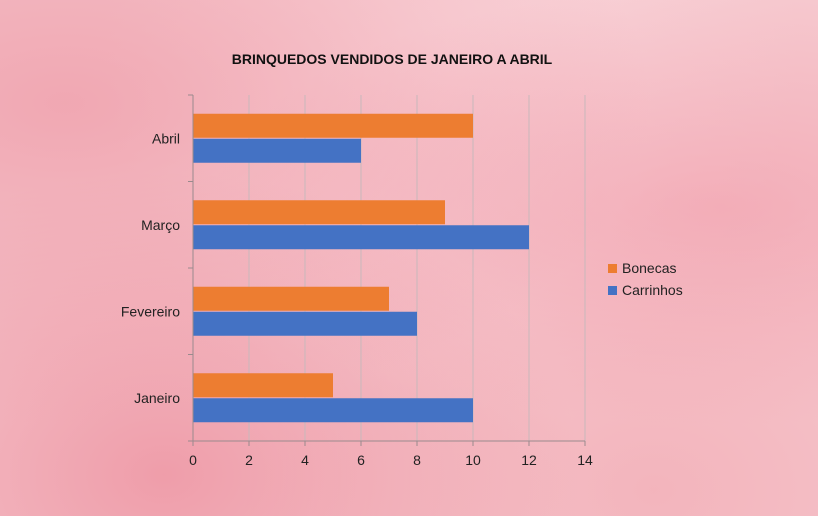 The image size is (818, 516). Describe the element at coordinates (160, 225) in the screenshot. I see `y-category-label-2: Março` at that location.